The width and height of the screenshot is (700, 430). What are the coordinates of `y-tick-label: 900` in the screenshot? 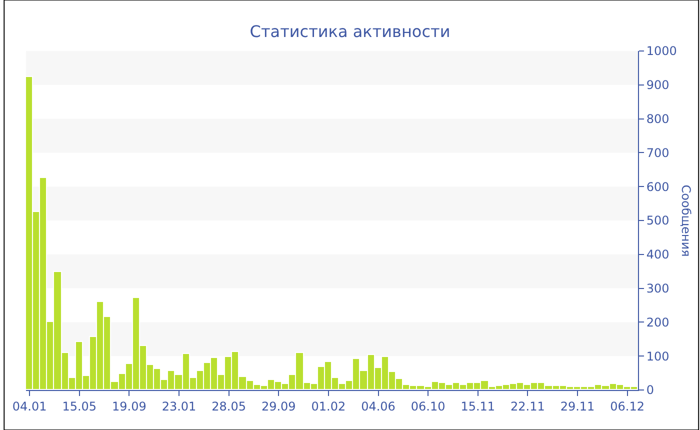 It's located at (658, 85).